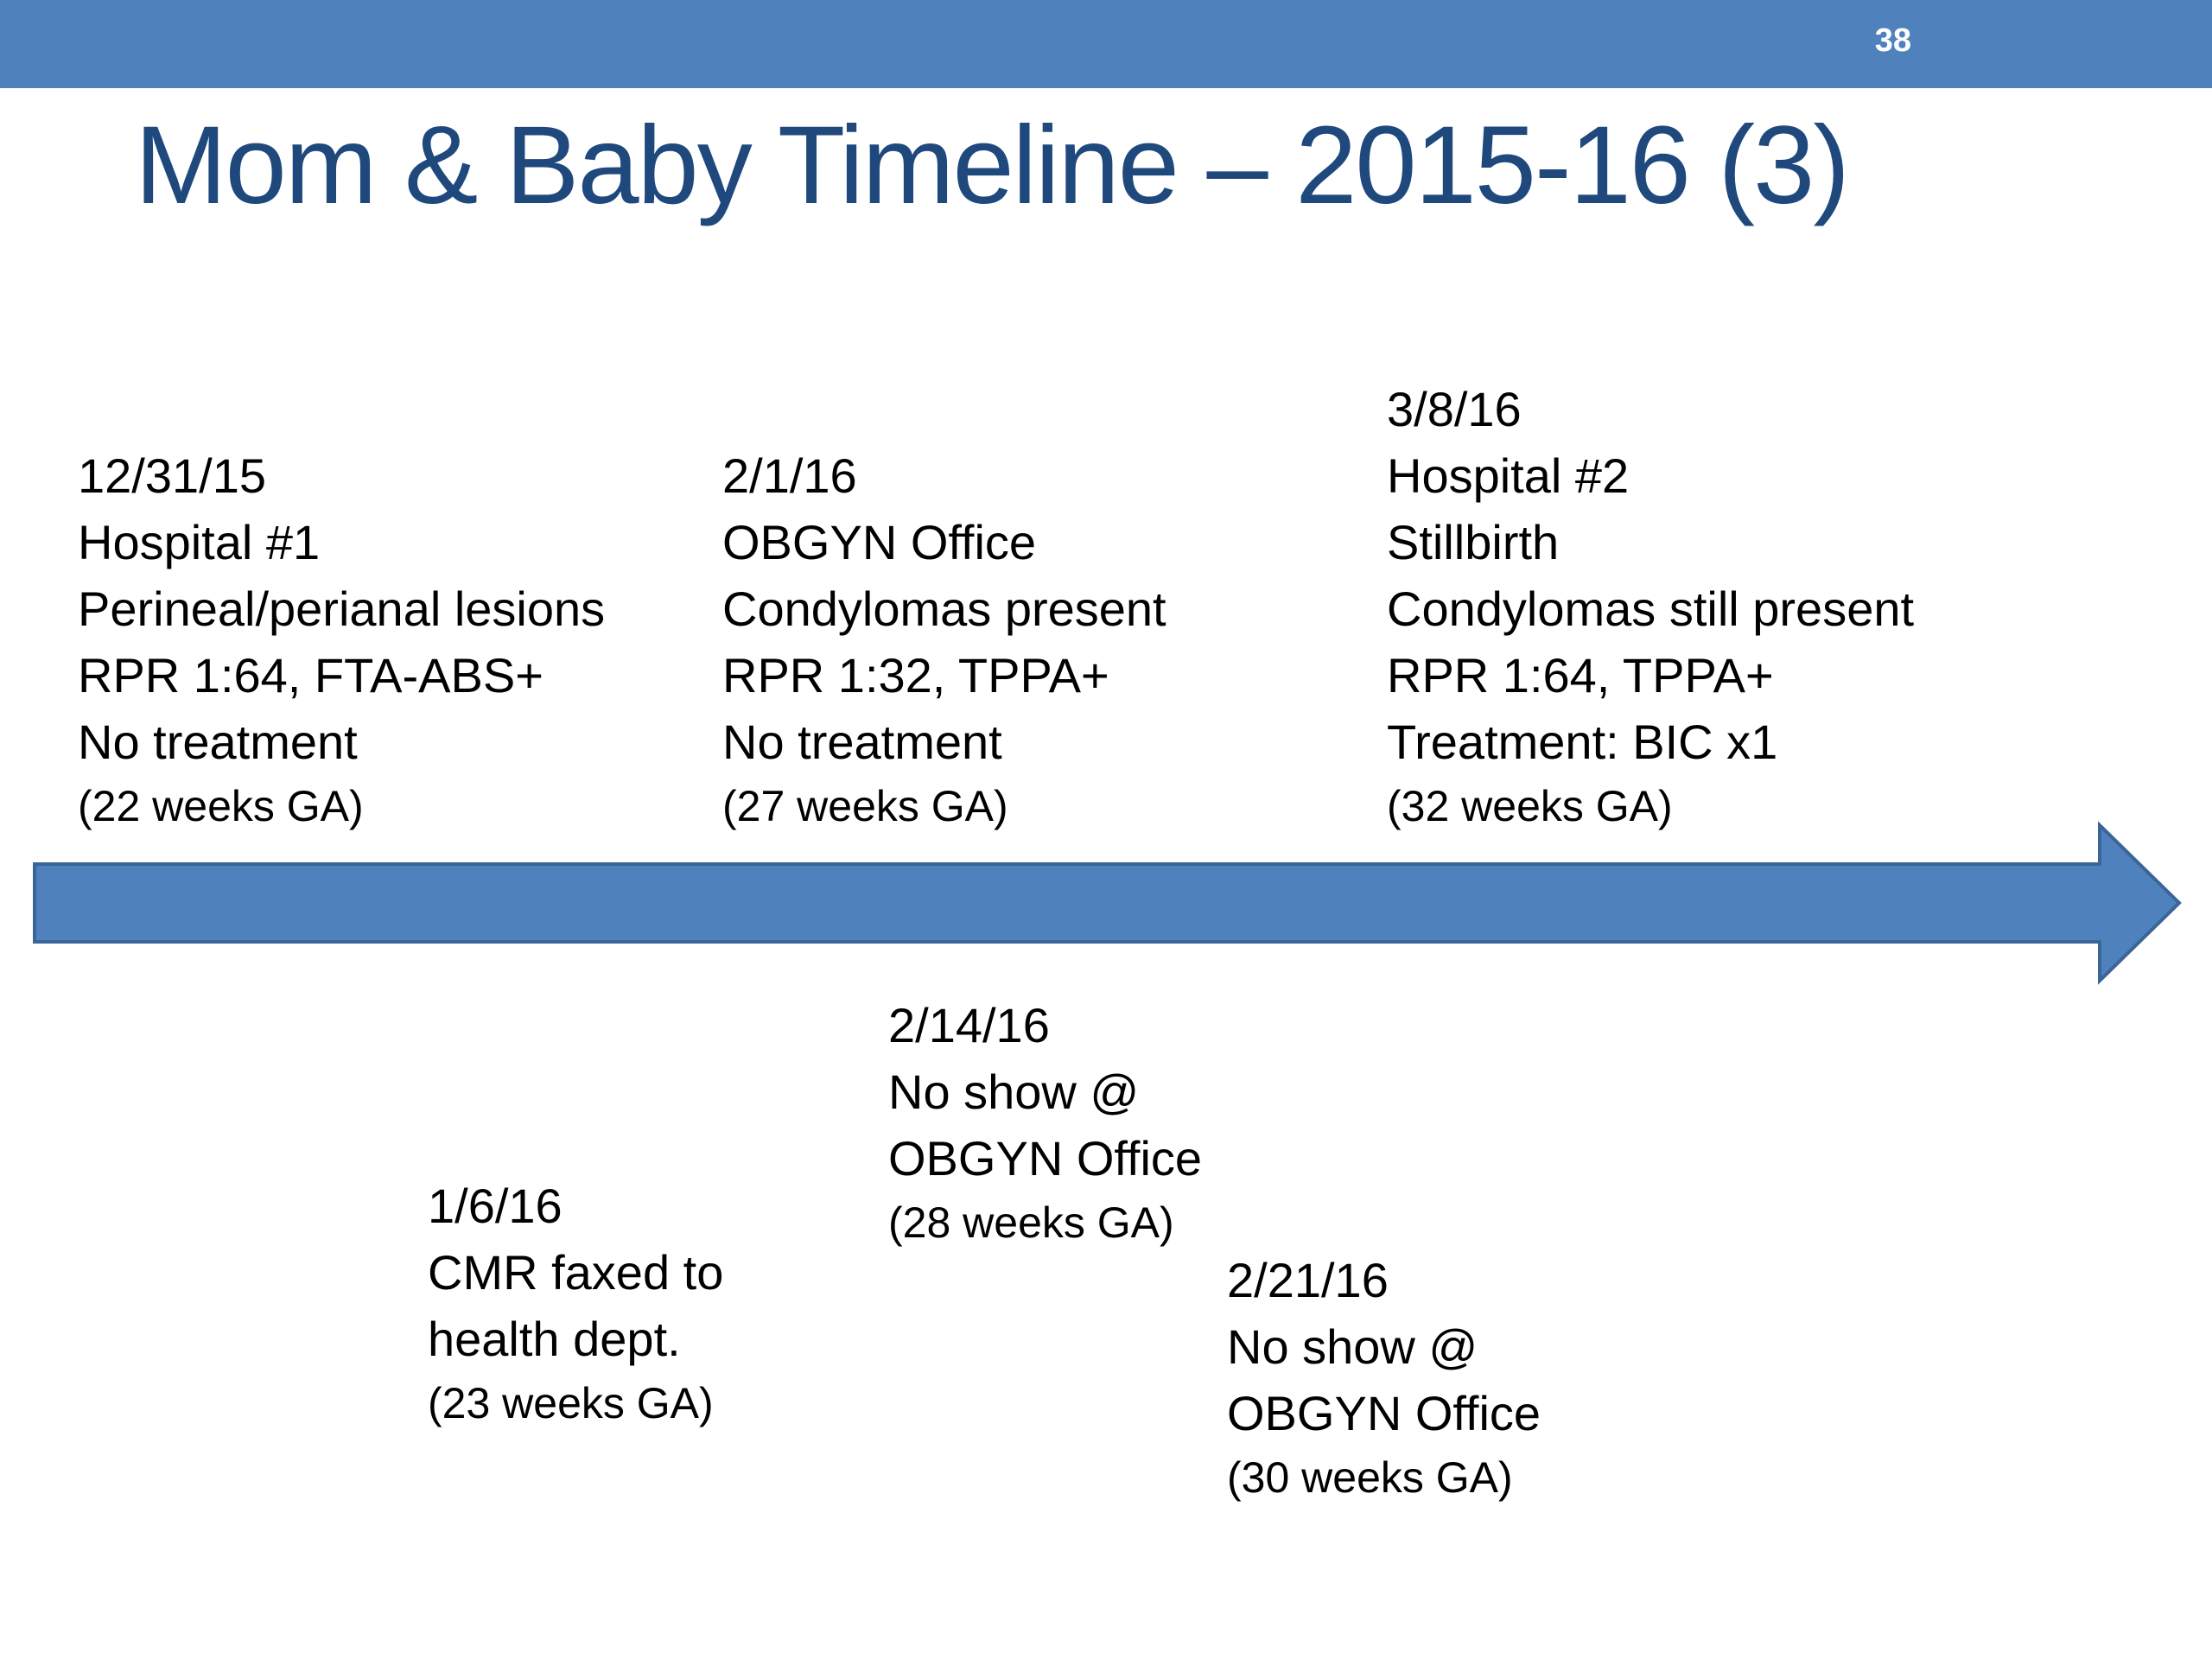  I want to click on event-location: Hospital #2, so click(1508, 475).